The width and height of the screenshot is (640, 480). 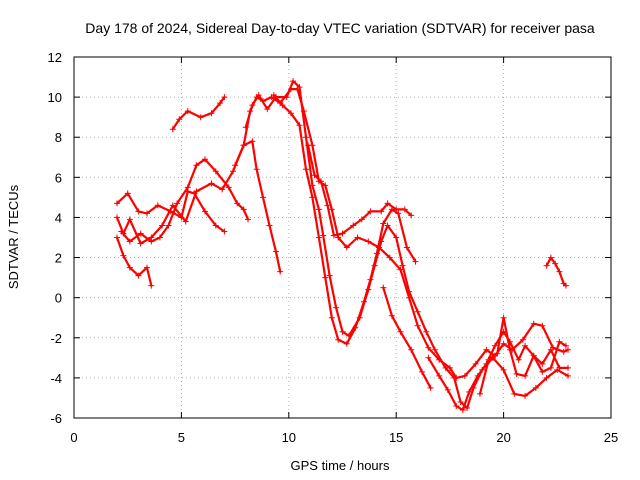 What do you see at coordinates (396, 437) in the screenshot?
I see `x-tick-label: 15` at bounding box center [396, 437].